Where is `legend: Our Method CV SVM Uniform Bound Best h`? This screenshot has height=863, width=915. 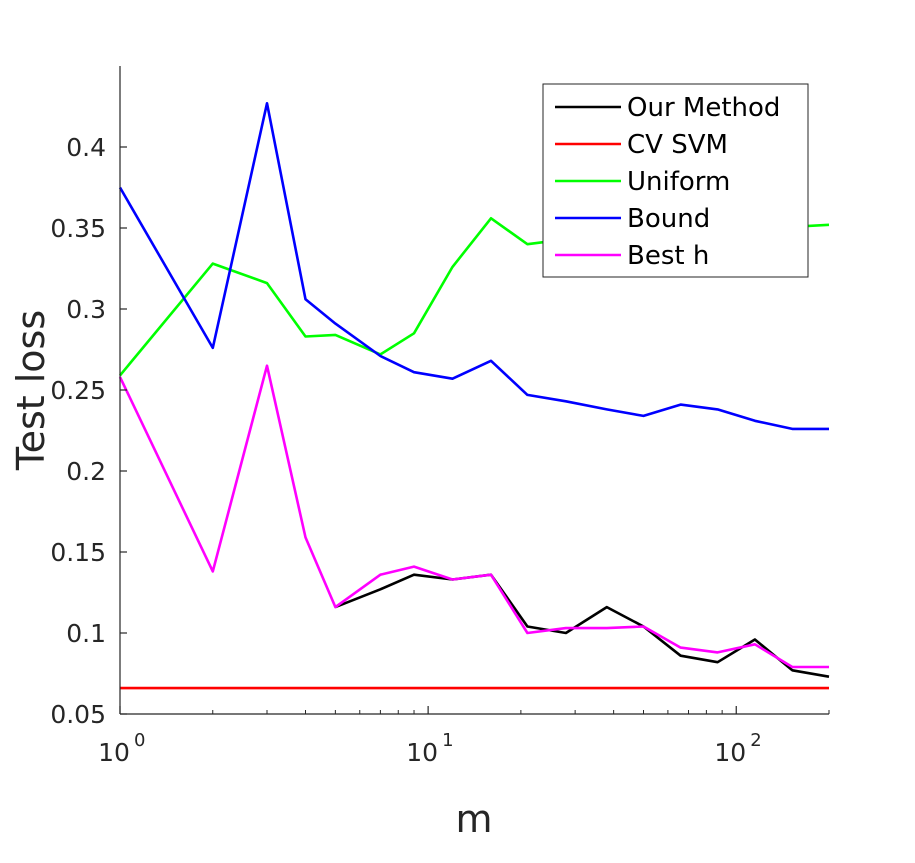
legend: Our Method CV SVM Uniform Bound Best h is located at coordinates (675, 180).